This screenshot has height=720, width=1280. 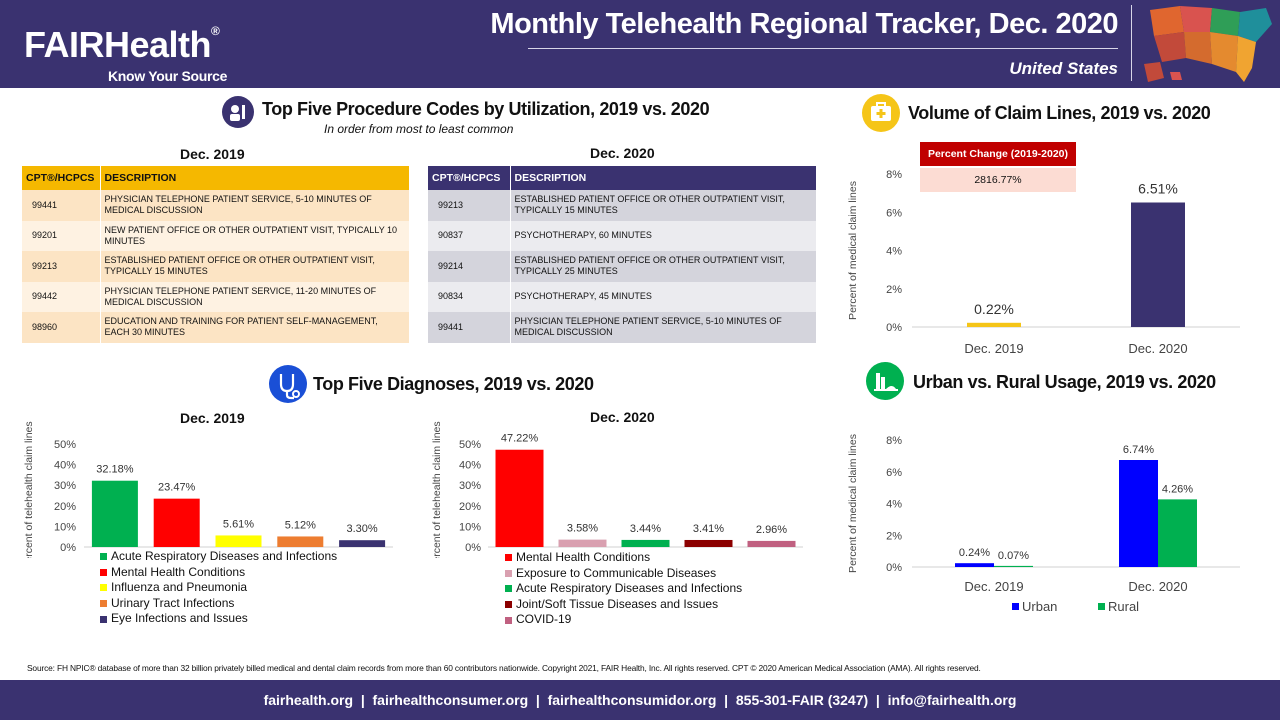 What do you see at coordinates (623, 574) in the screenshot?
I see `legend-item: Exposure to Communicable Diseases` at bounding box center [623, 574].